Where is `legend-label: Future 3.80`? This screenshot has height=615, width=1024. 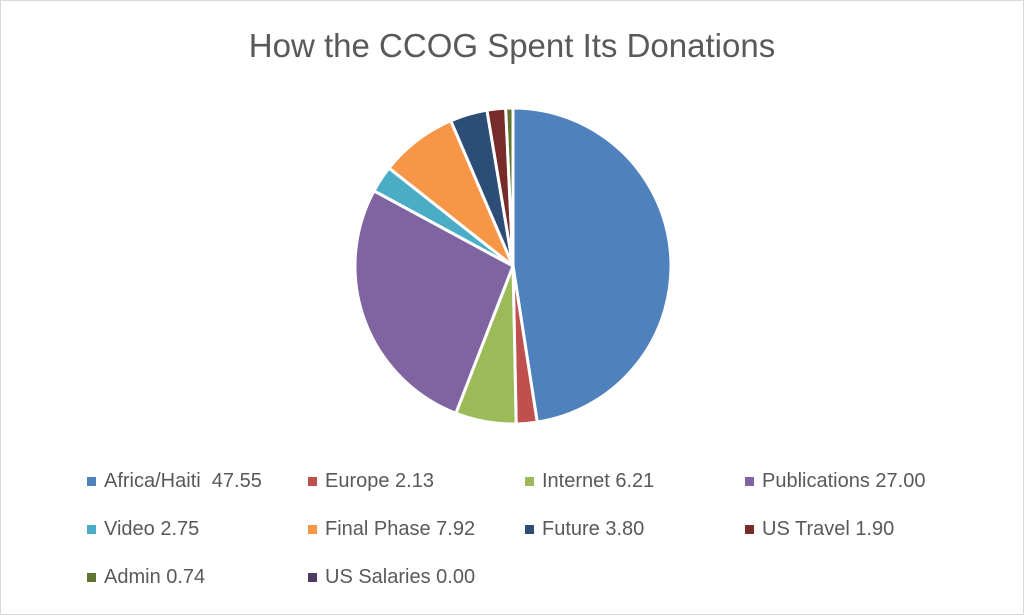 legend-label: Future 3.80 is located at coordinates (593, 529).